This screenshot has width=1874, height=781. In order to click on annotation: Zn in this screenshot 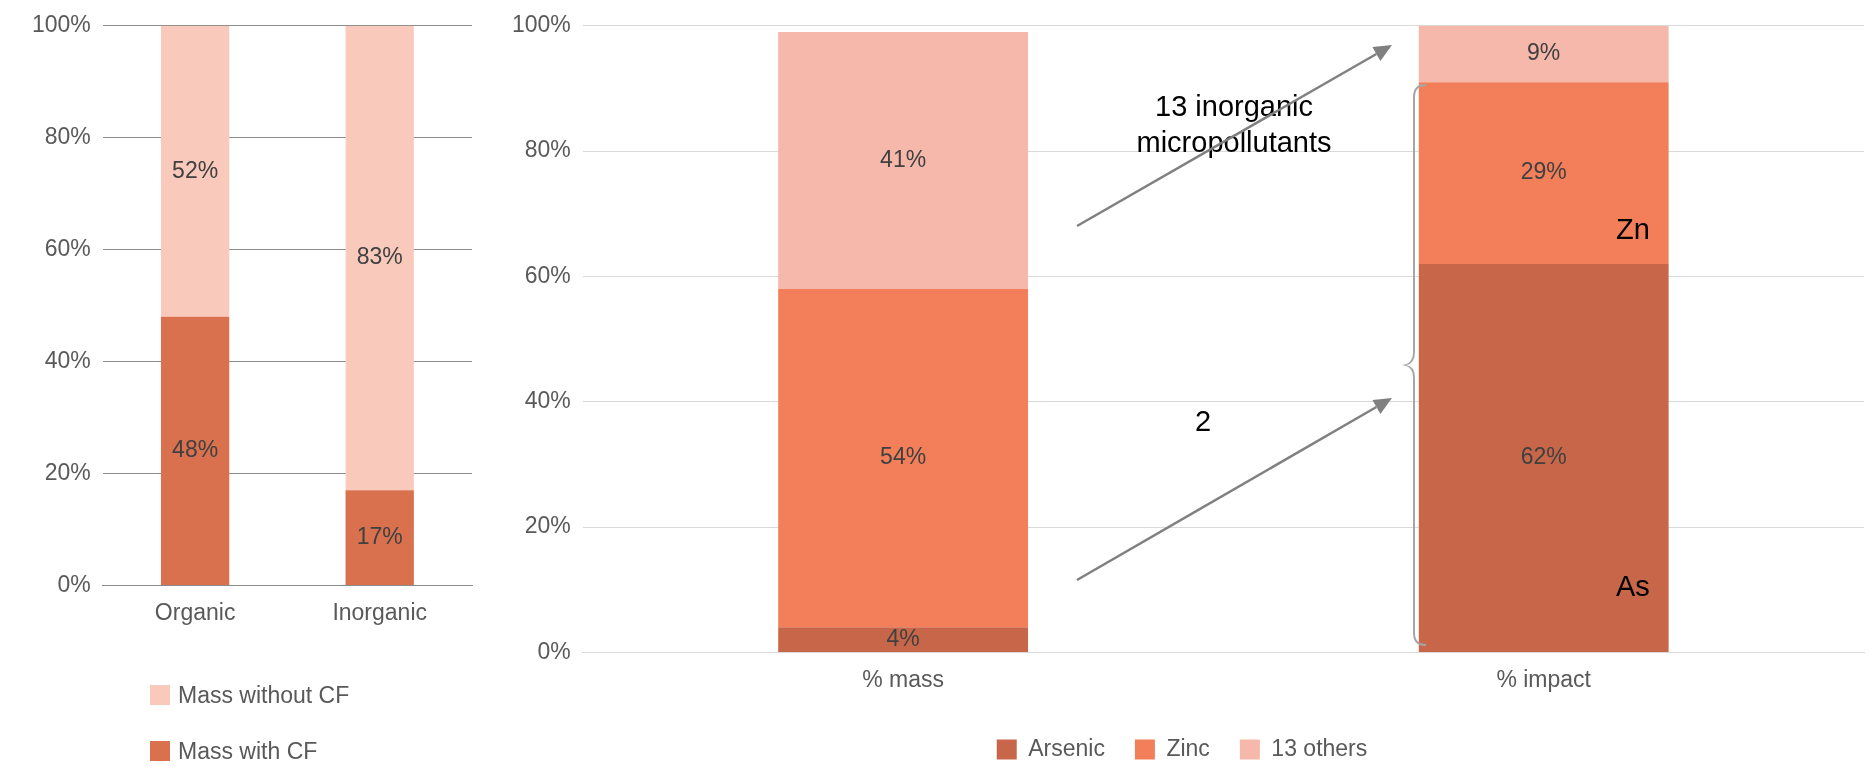, I will do `click(1633, 229)`.